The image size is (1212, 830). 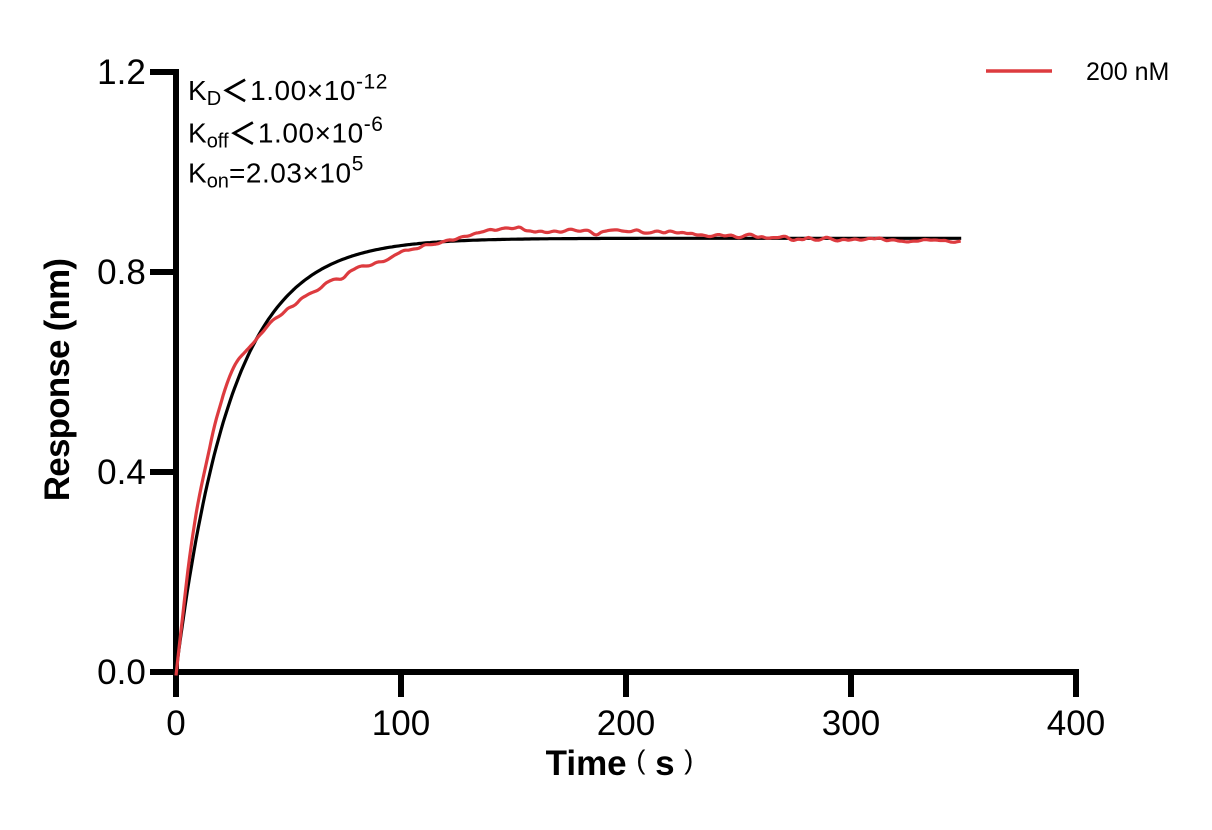 What do you see at coordinates (1127, 72) in the screenshot?
I see `svg-text: 200 nM` at bounding box center [1127, 72].